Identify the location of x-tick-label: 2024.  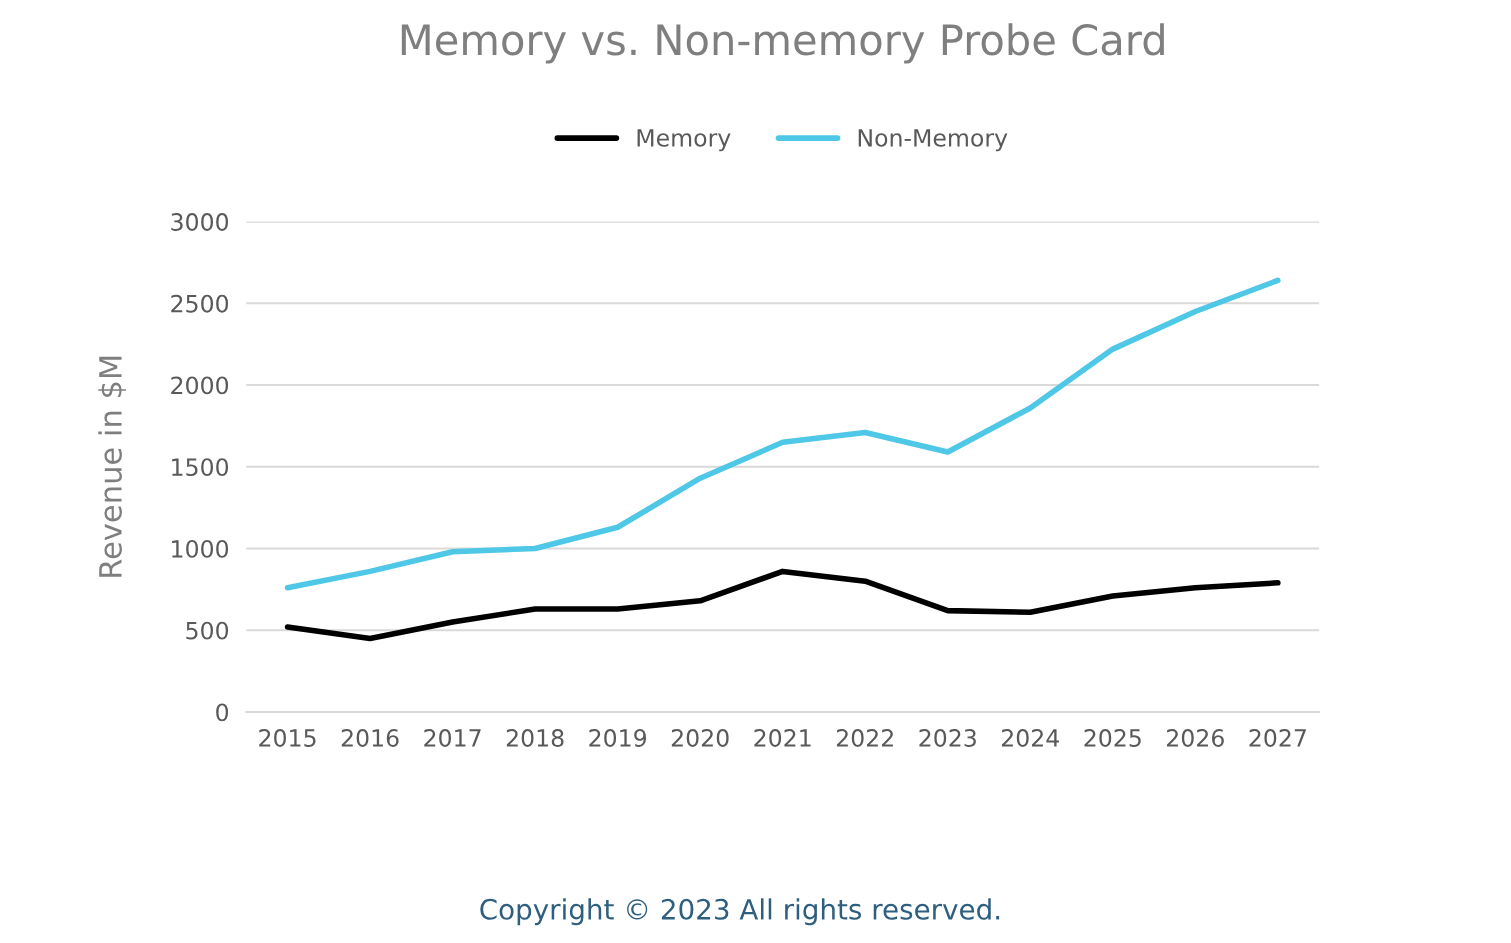
(1030, 738).